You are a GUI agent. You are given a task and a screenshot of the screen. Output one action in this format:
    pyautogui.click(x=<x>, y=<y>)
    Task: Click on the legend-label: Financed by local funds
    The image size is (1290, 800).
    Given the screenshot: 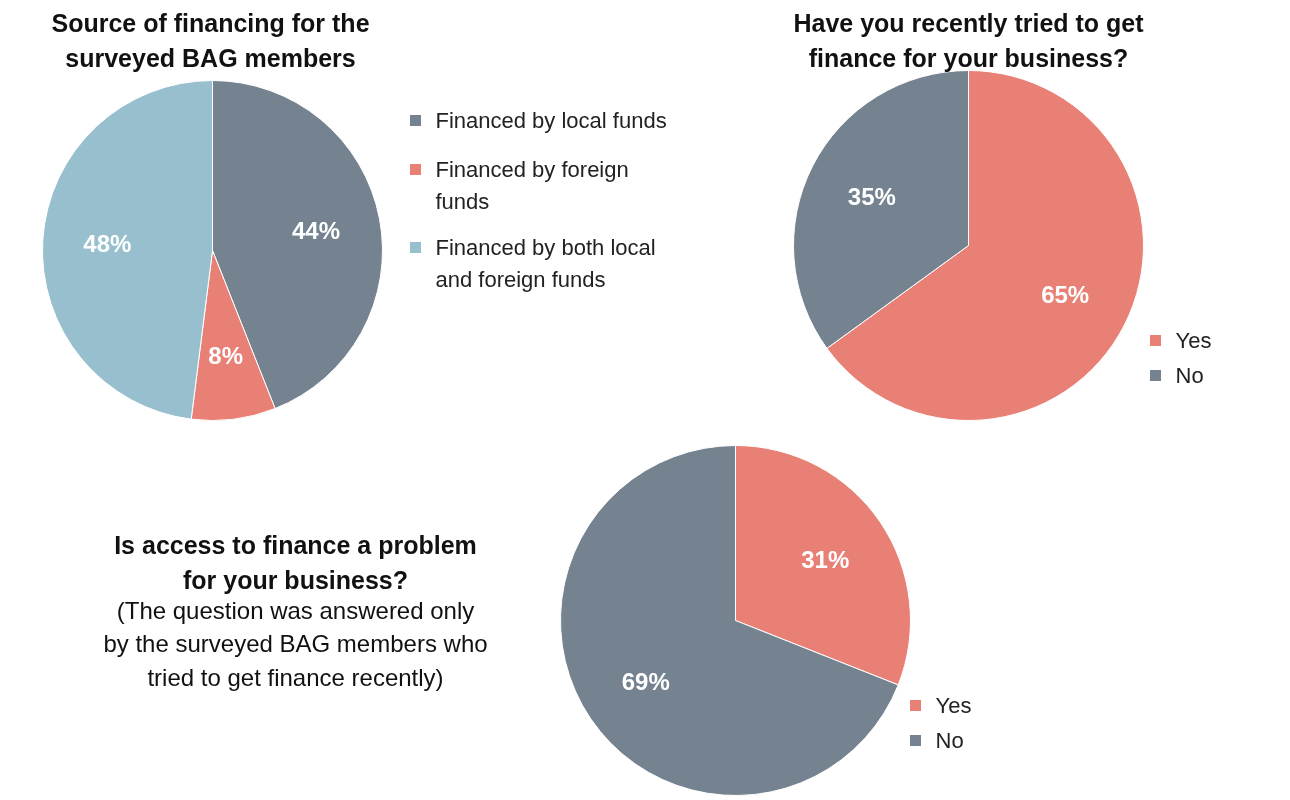 What is the action you would take?
    pyautogui.click(x=551, y=120)
    